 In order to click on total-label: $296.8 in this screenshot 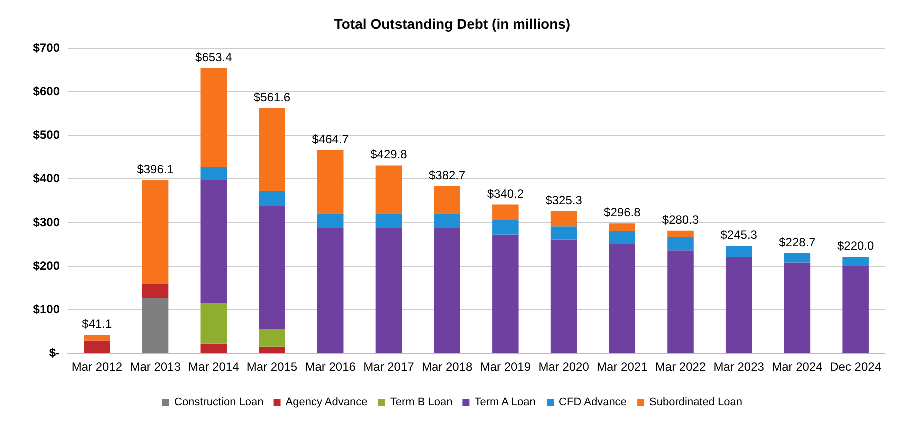, I will do `click(623, 213)`.